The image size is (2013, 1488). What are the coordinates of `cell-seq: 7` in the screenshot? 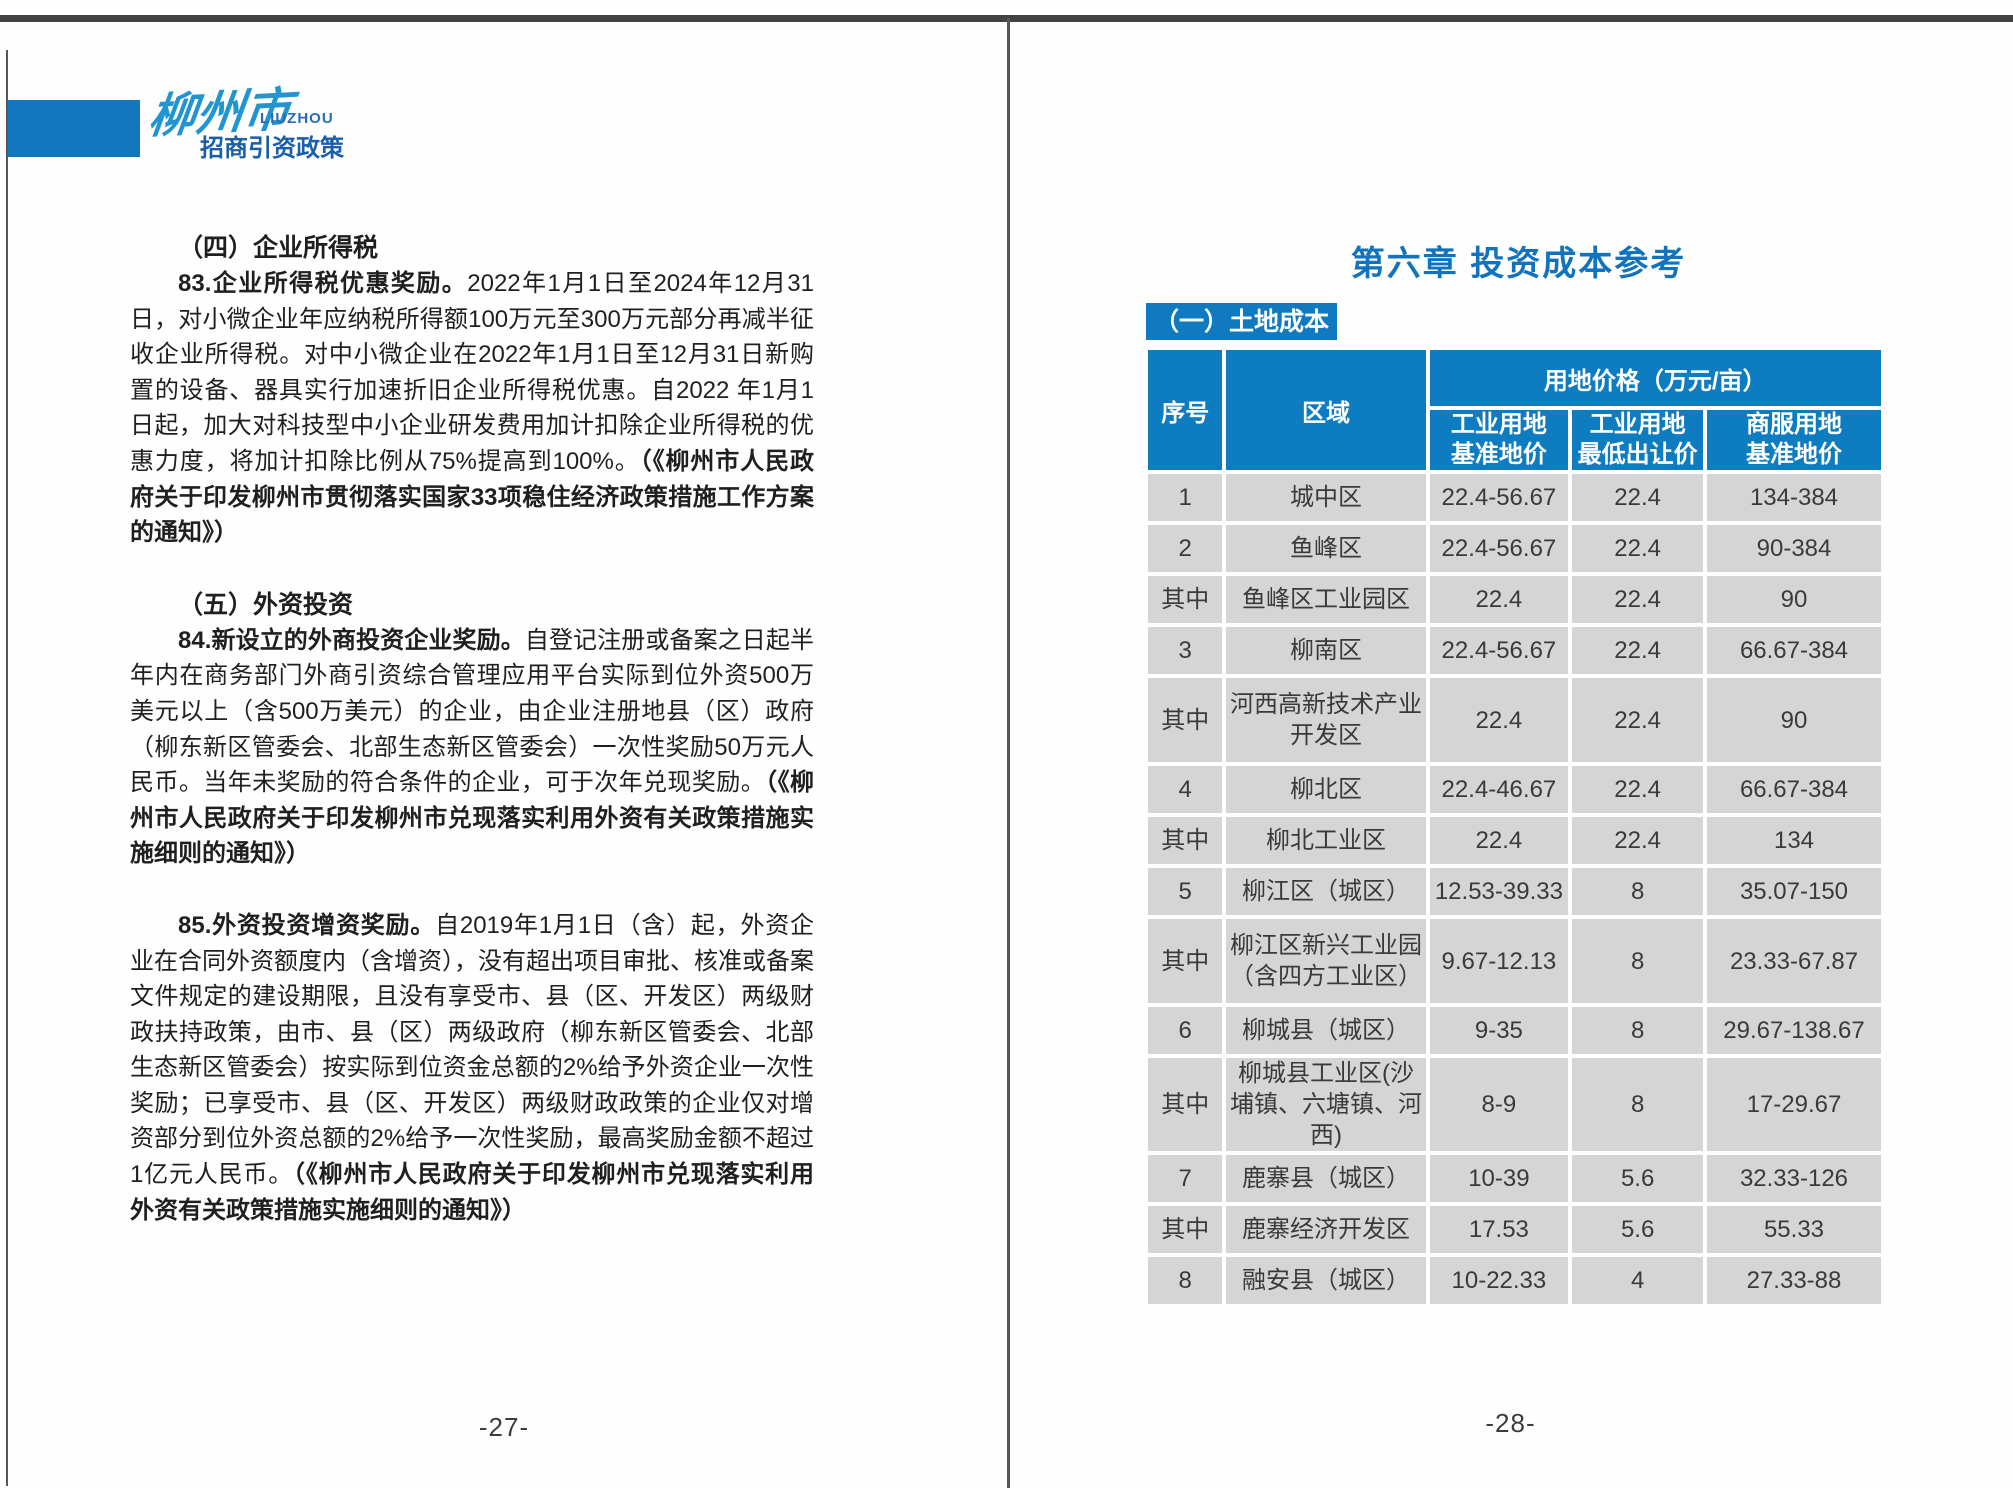 It's located at (1185, 1178).